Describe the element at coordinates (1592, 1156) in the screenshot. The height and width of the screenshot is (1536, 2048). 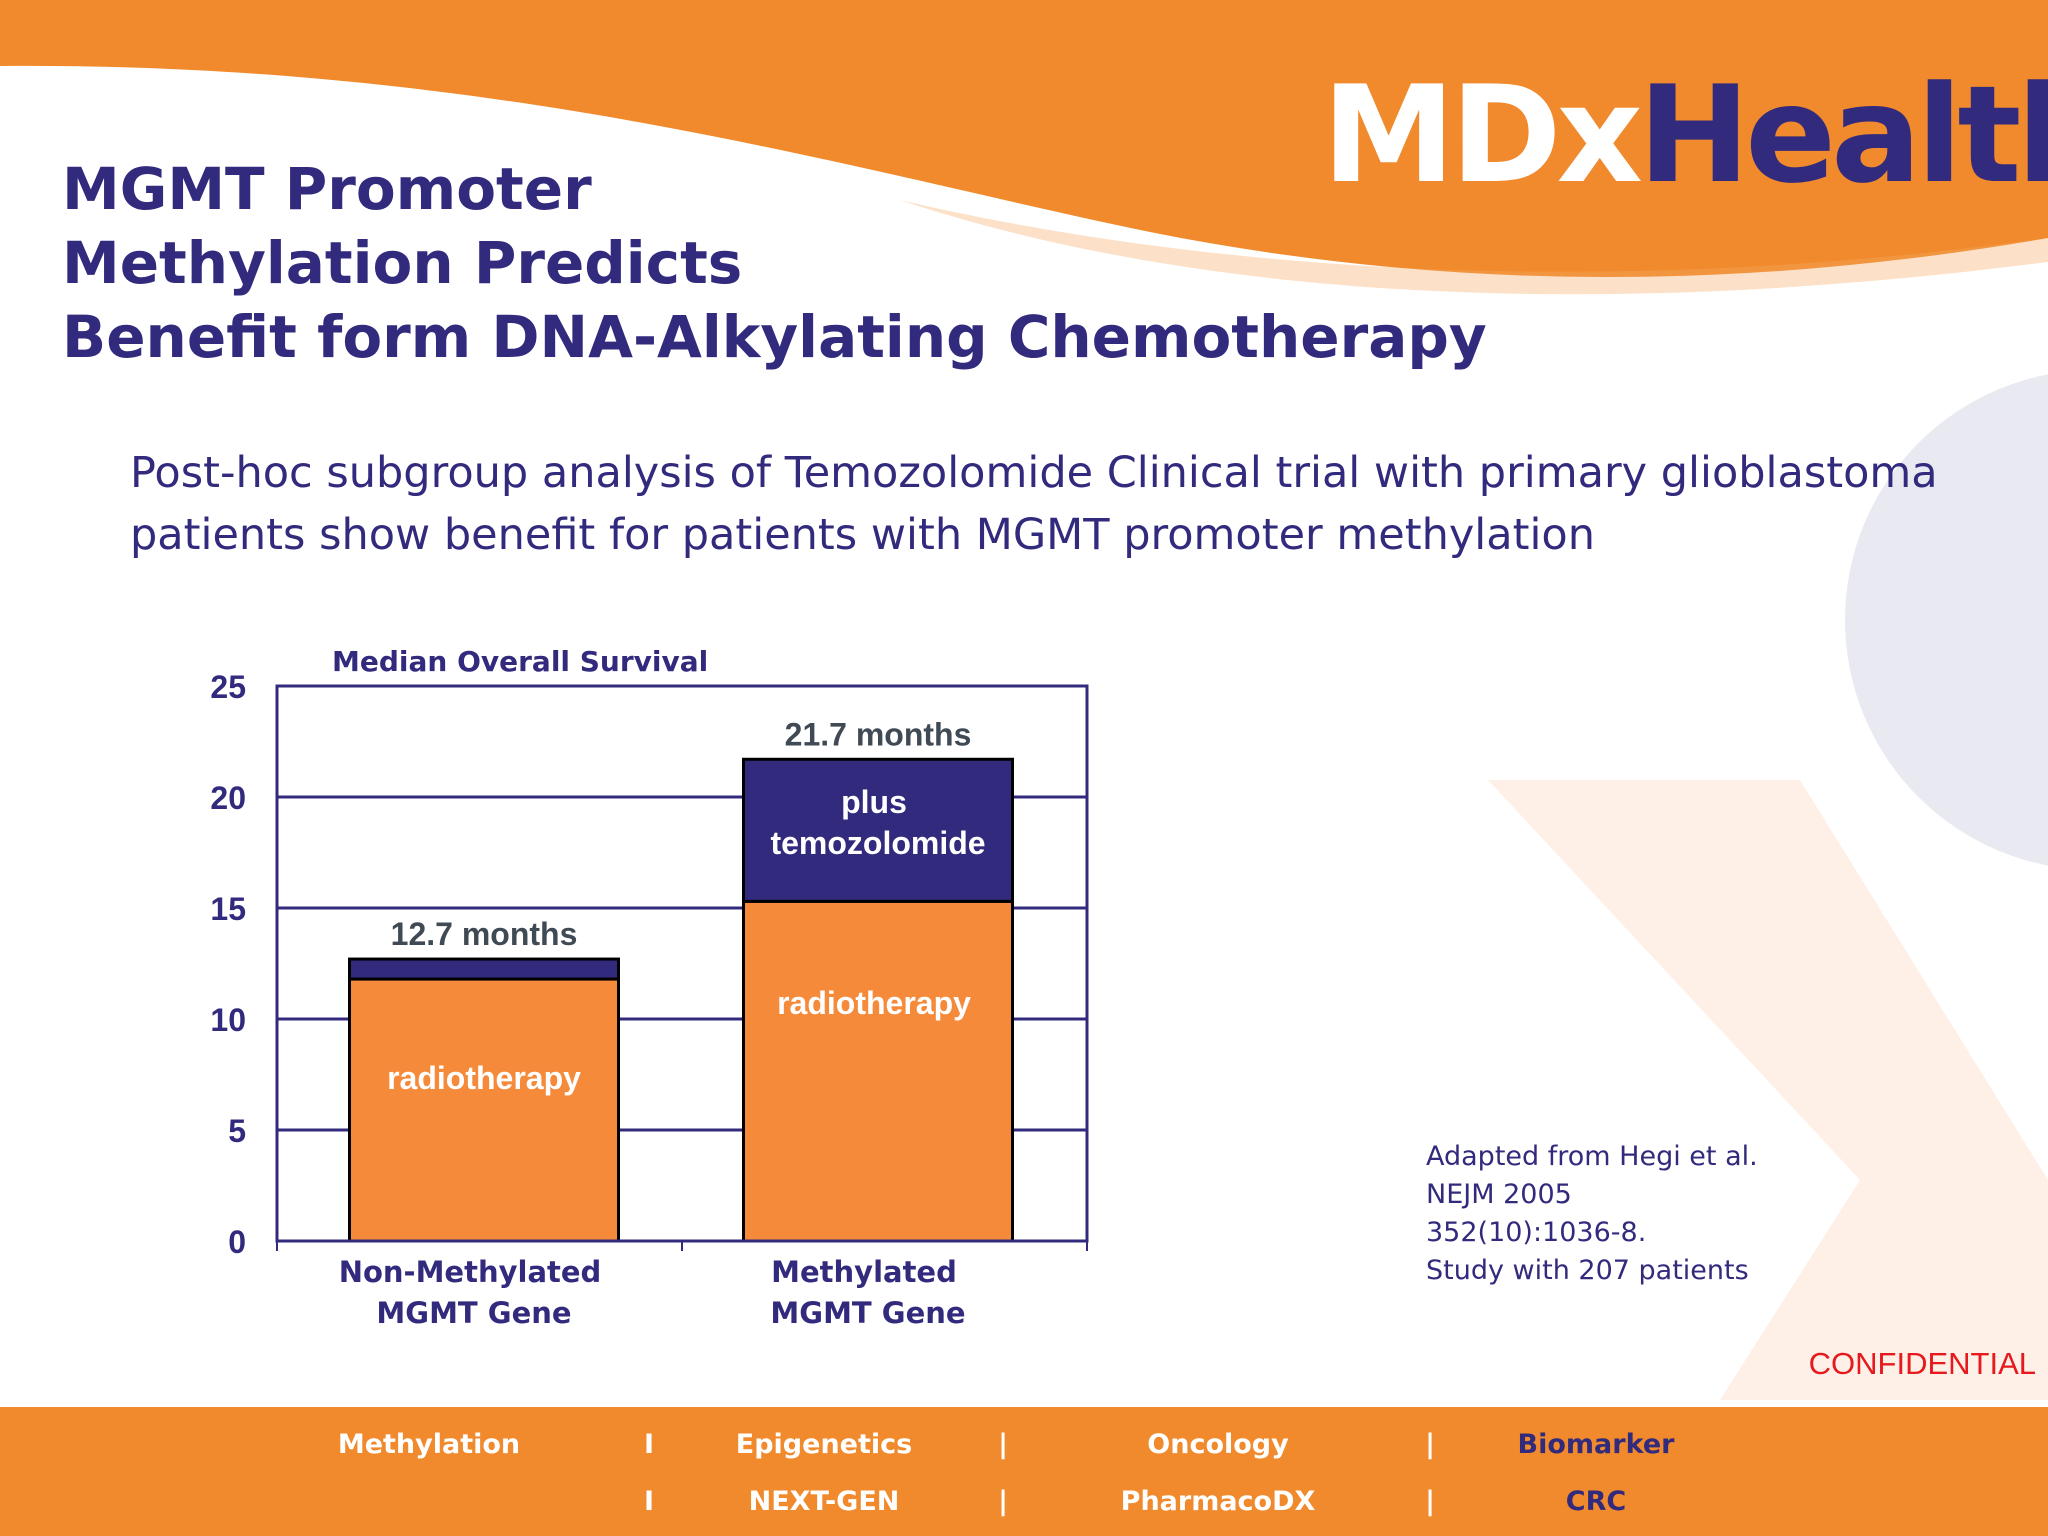
I see `citation-line: Adapted from Hegi et al.` at that location.